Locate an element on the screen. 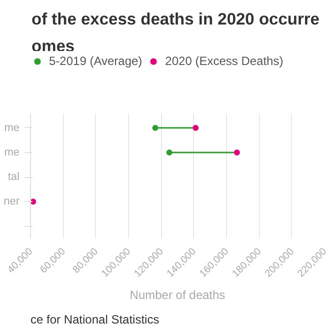 Image resolution: width=331 pixels, height=331 pixels. text: ce for National Statistics is located at coordinates (95, 319).